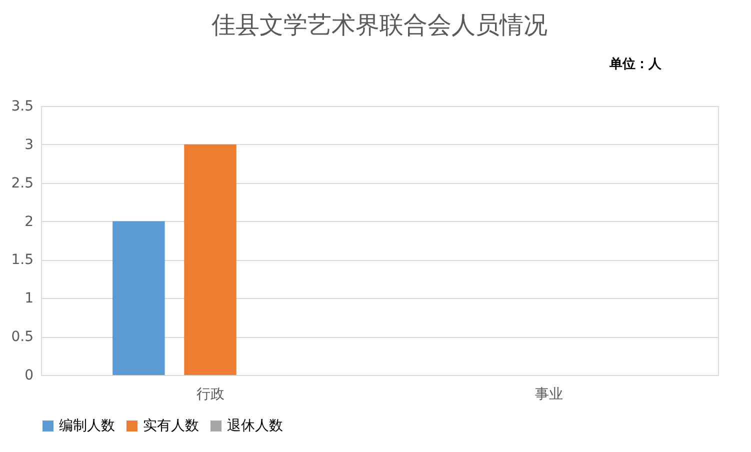 This screenshot has width=751, height=452. Describe the element at coordinates (548, 394) in the screenshot. I see `x-tick-label: 事业` at that location.